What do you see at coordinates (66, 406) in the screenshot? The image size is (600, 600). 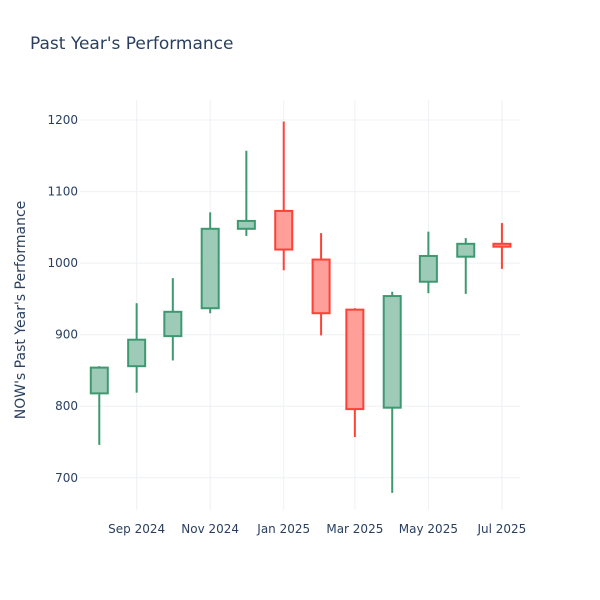 I see `y-tick-label: 800` at bounding box center [66, 406].